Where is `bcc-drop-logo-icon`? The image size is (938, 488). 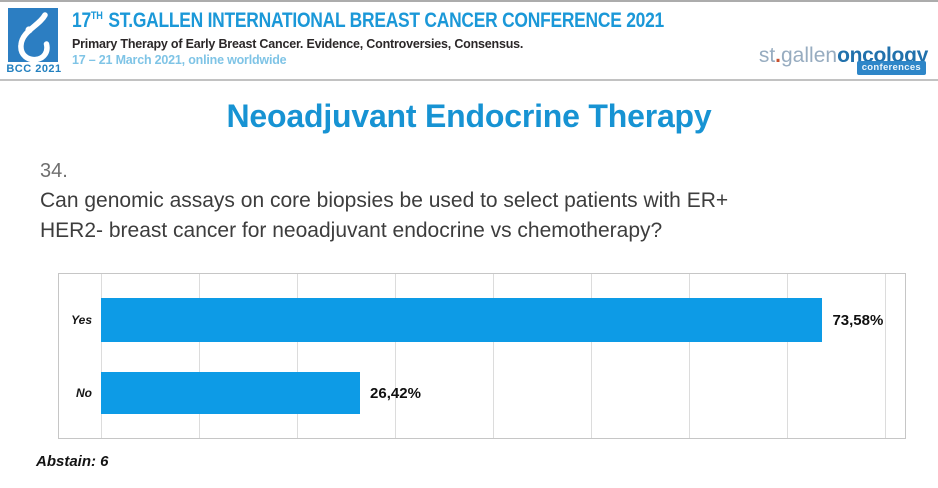 bcc-drop-logo-icon is located at coordinates (33, 35).